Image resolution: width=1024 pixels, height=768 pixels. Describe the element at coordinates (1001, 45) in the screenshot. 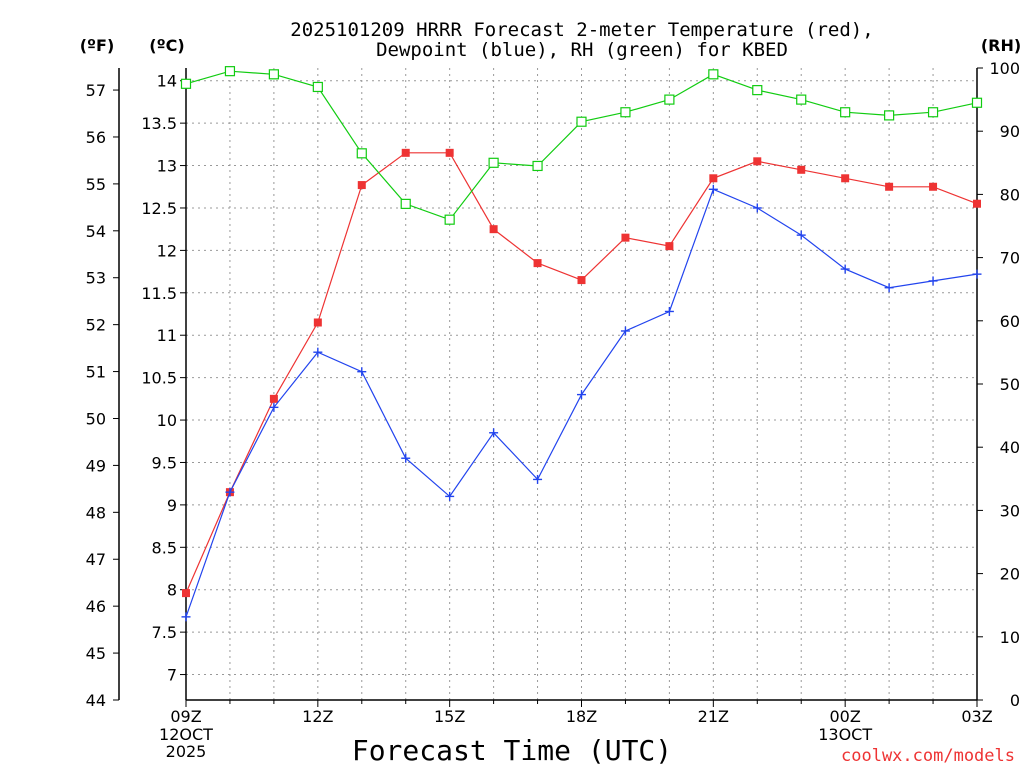

I see `right-rh-unit-label: (RH)` at that location.